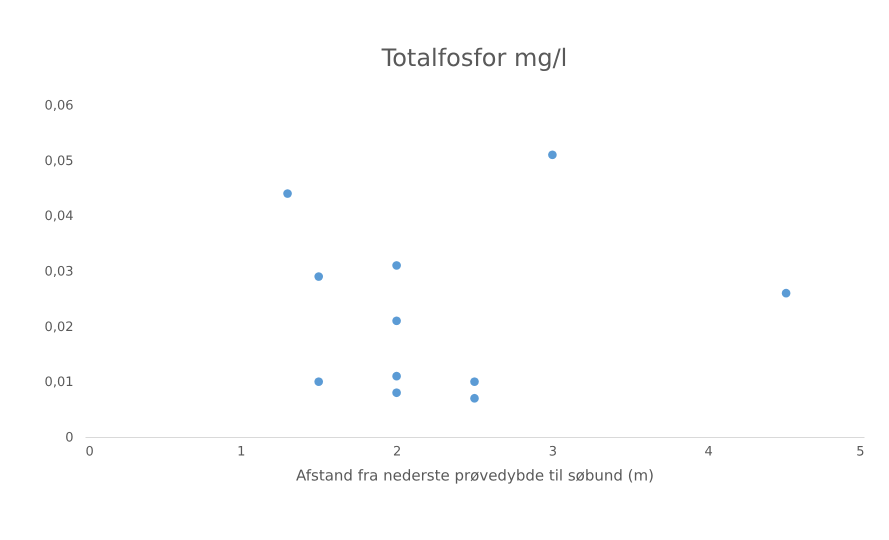 Image resolution: width=889 pixels, height=540 pixels. Describe the element at coordinates (397, 452) in the screenshot. I see `x-tick-label: 2` at that location.